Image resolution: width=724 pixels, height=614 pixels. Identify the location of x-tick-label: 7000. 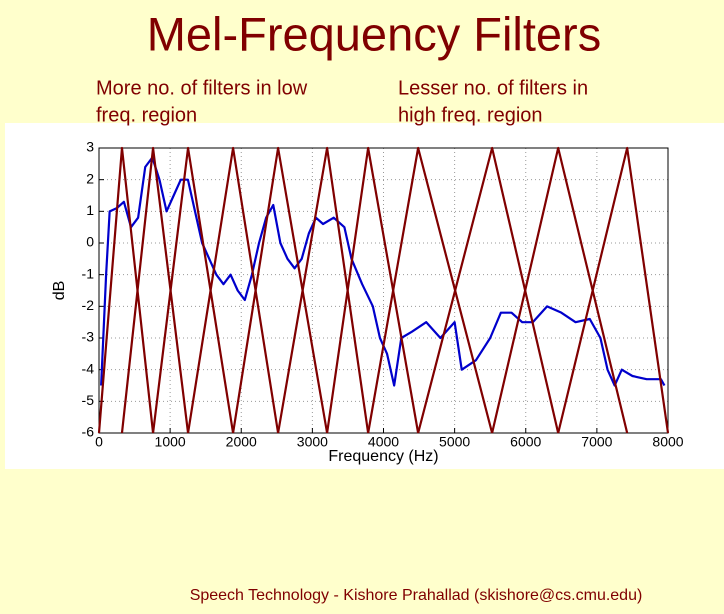
(596, 442).